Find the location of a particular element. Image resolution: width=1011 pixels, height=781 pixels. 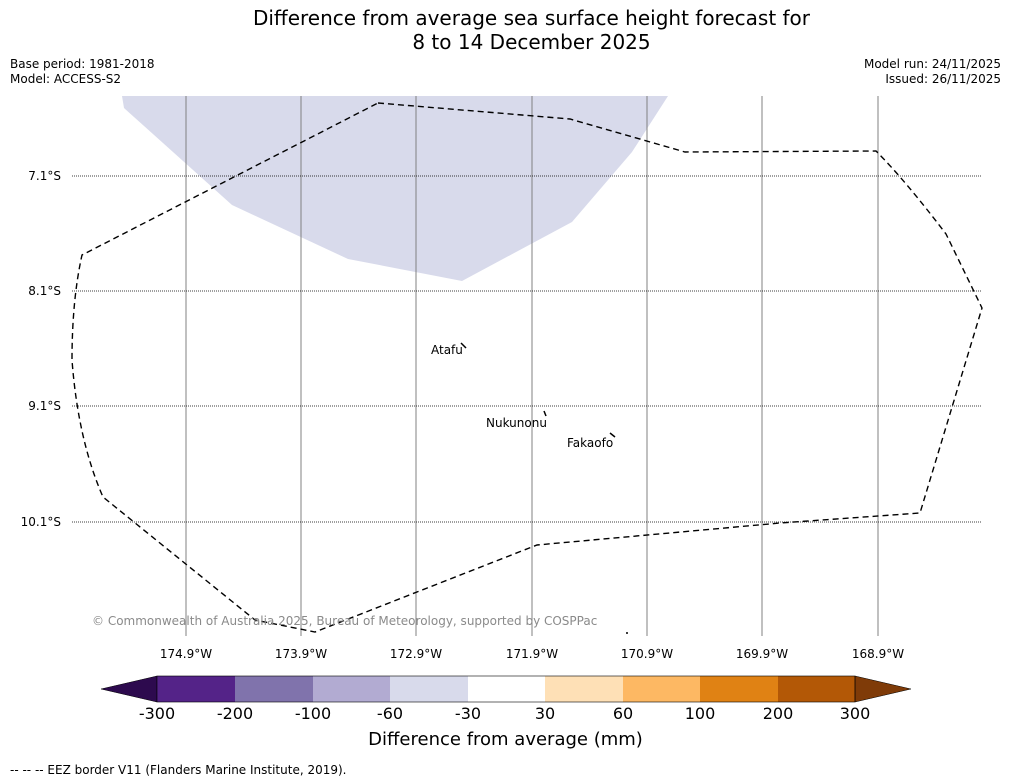

colorbar-tick: 200 is located at coordinates (778, 713).